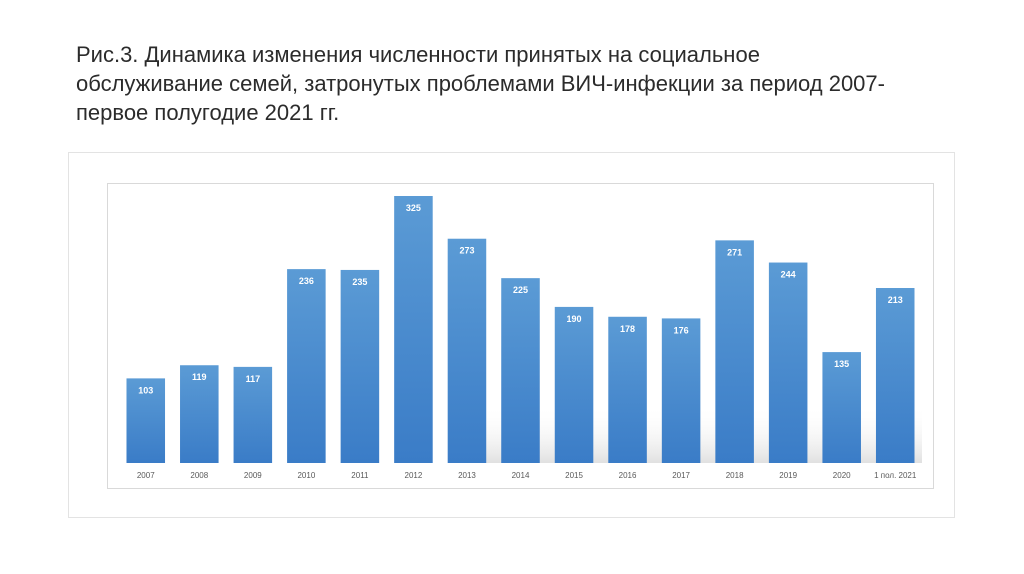  I want to click on data-label: 117, so click(253, 379).